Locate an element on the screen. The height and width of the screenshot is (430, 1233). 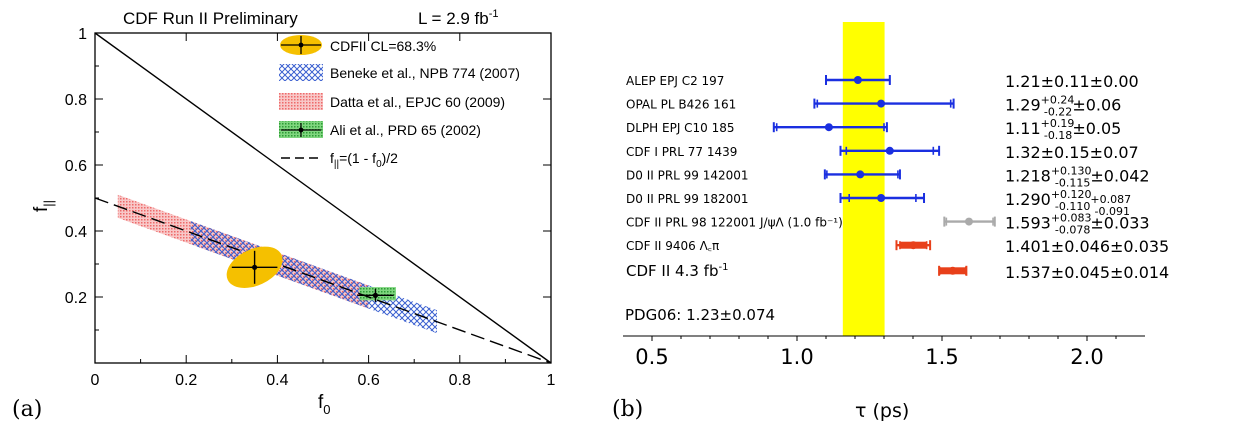
row-value: 1.290+0.120 -0.110+0.087 -0.091 is located at coordinates (1068, 203).